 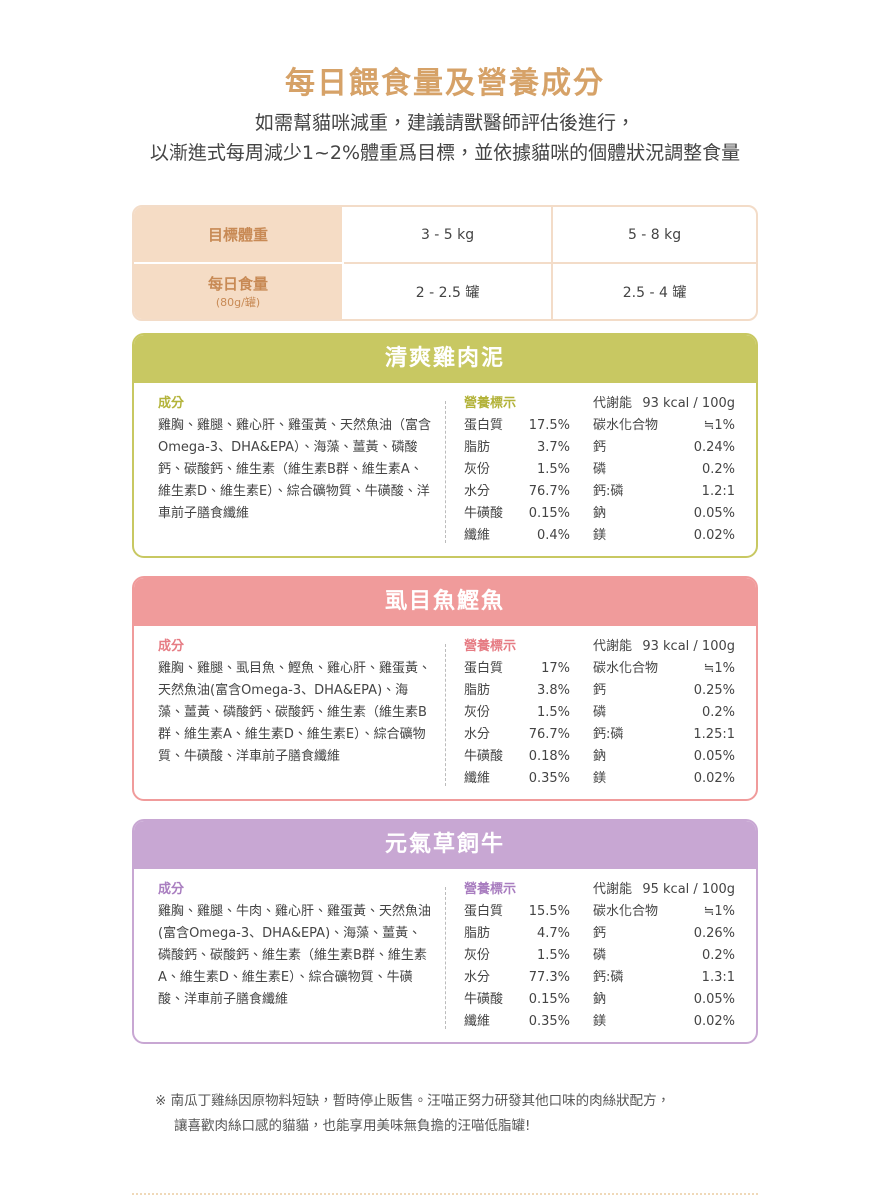 I want to click on subtitle: 以漸進式每周減少1~2%體重爲目標，並依據貓咪的個體狀況調整食量, so click(x=445, y=153).